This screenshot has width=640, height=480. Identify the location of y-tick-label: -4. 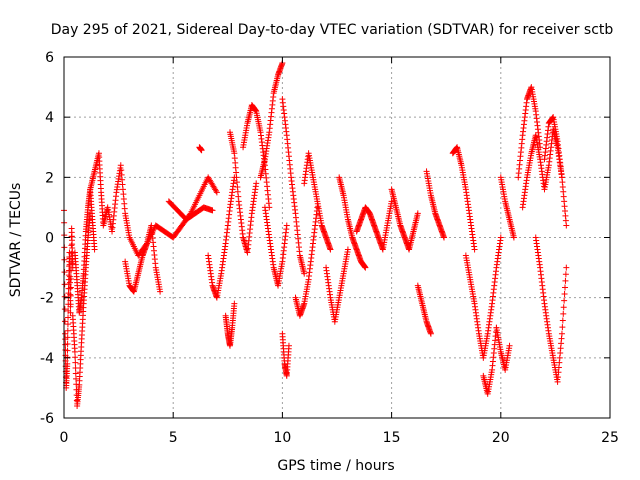
(47, 359).